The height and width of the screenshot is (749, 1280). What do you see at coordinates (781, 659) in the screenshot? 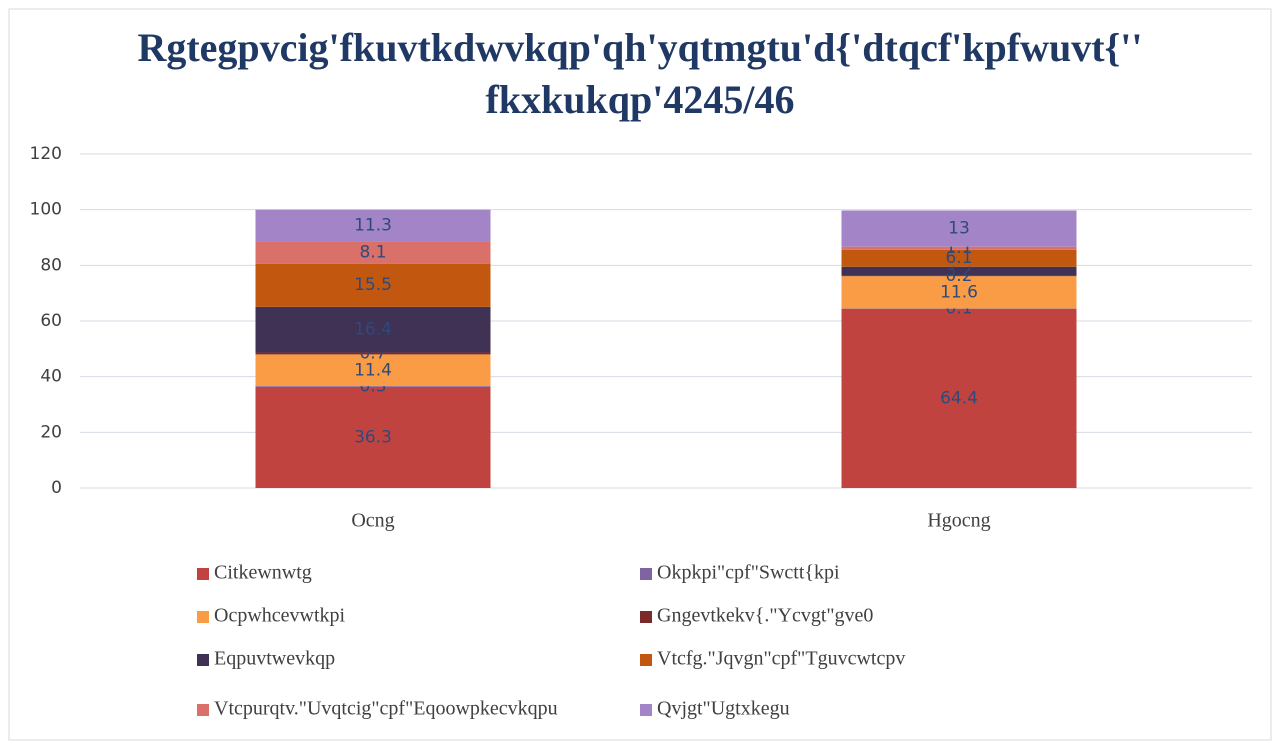
I see `legend-label: Vtcfg."Jqvgn"cpf"Tguvcwtcpv` at bounding box center [781, 659].